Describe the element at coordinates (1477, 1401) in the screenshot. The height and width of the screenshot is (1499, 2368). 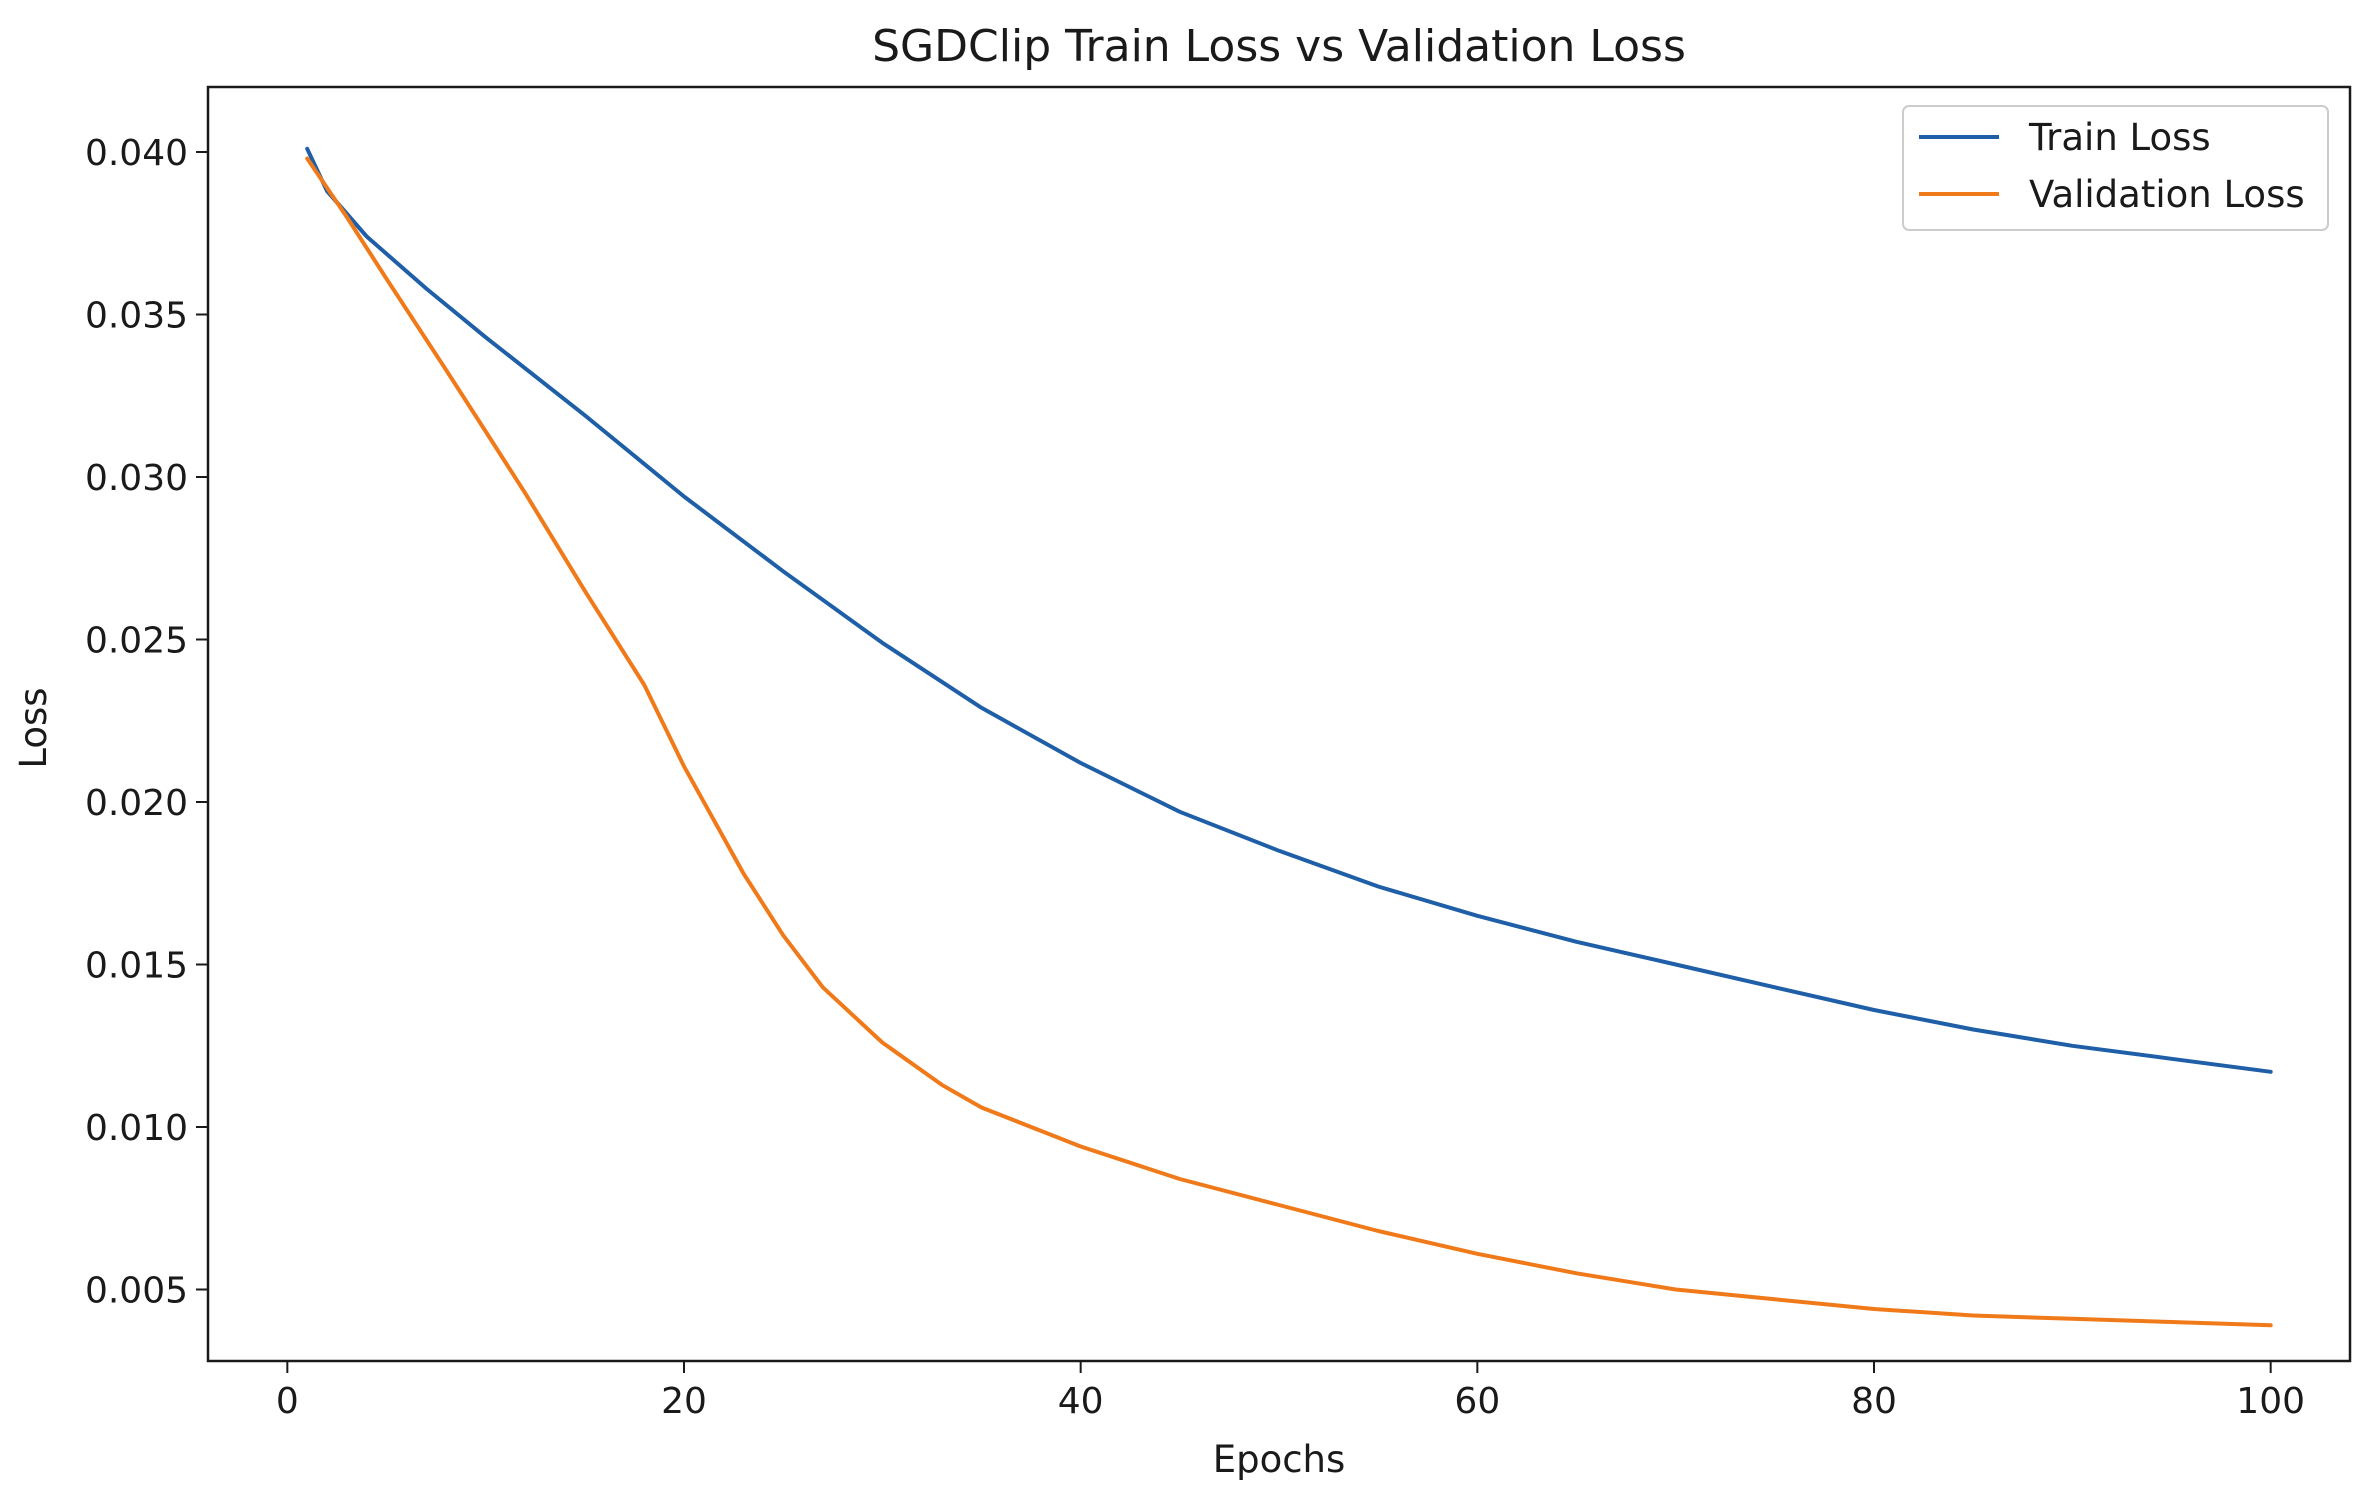
I see `x-tick-label: 60` at that location.